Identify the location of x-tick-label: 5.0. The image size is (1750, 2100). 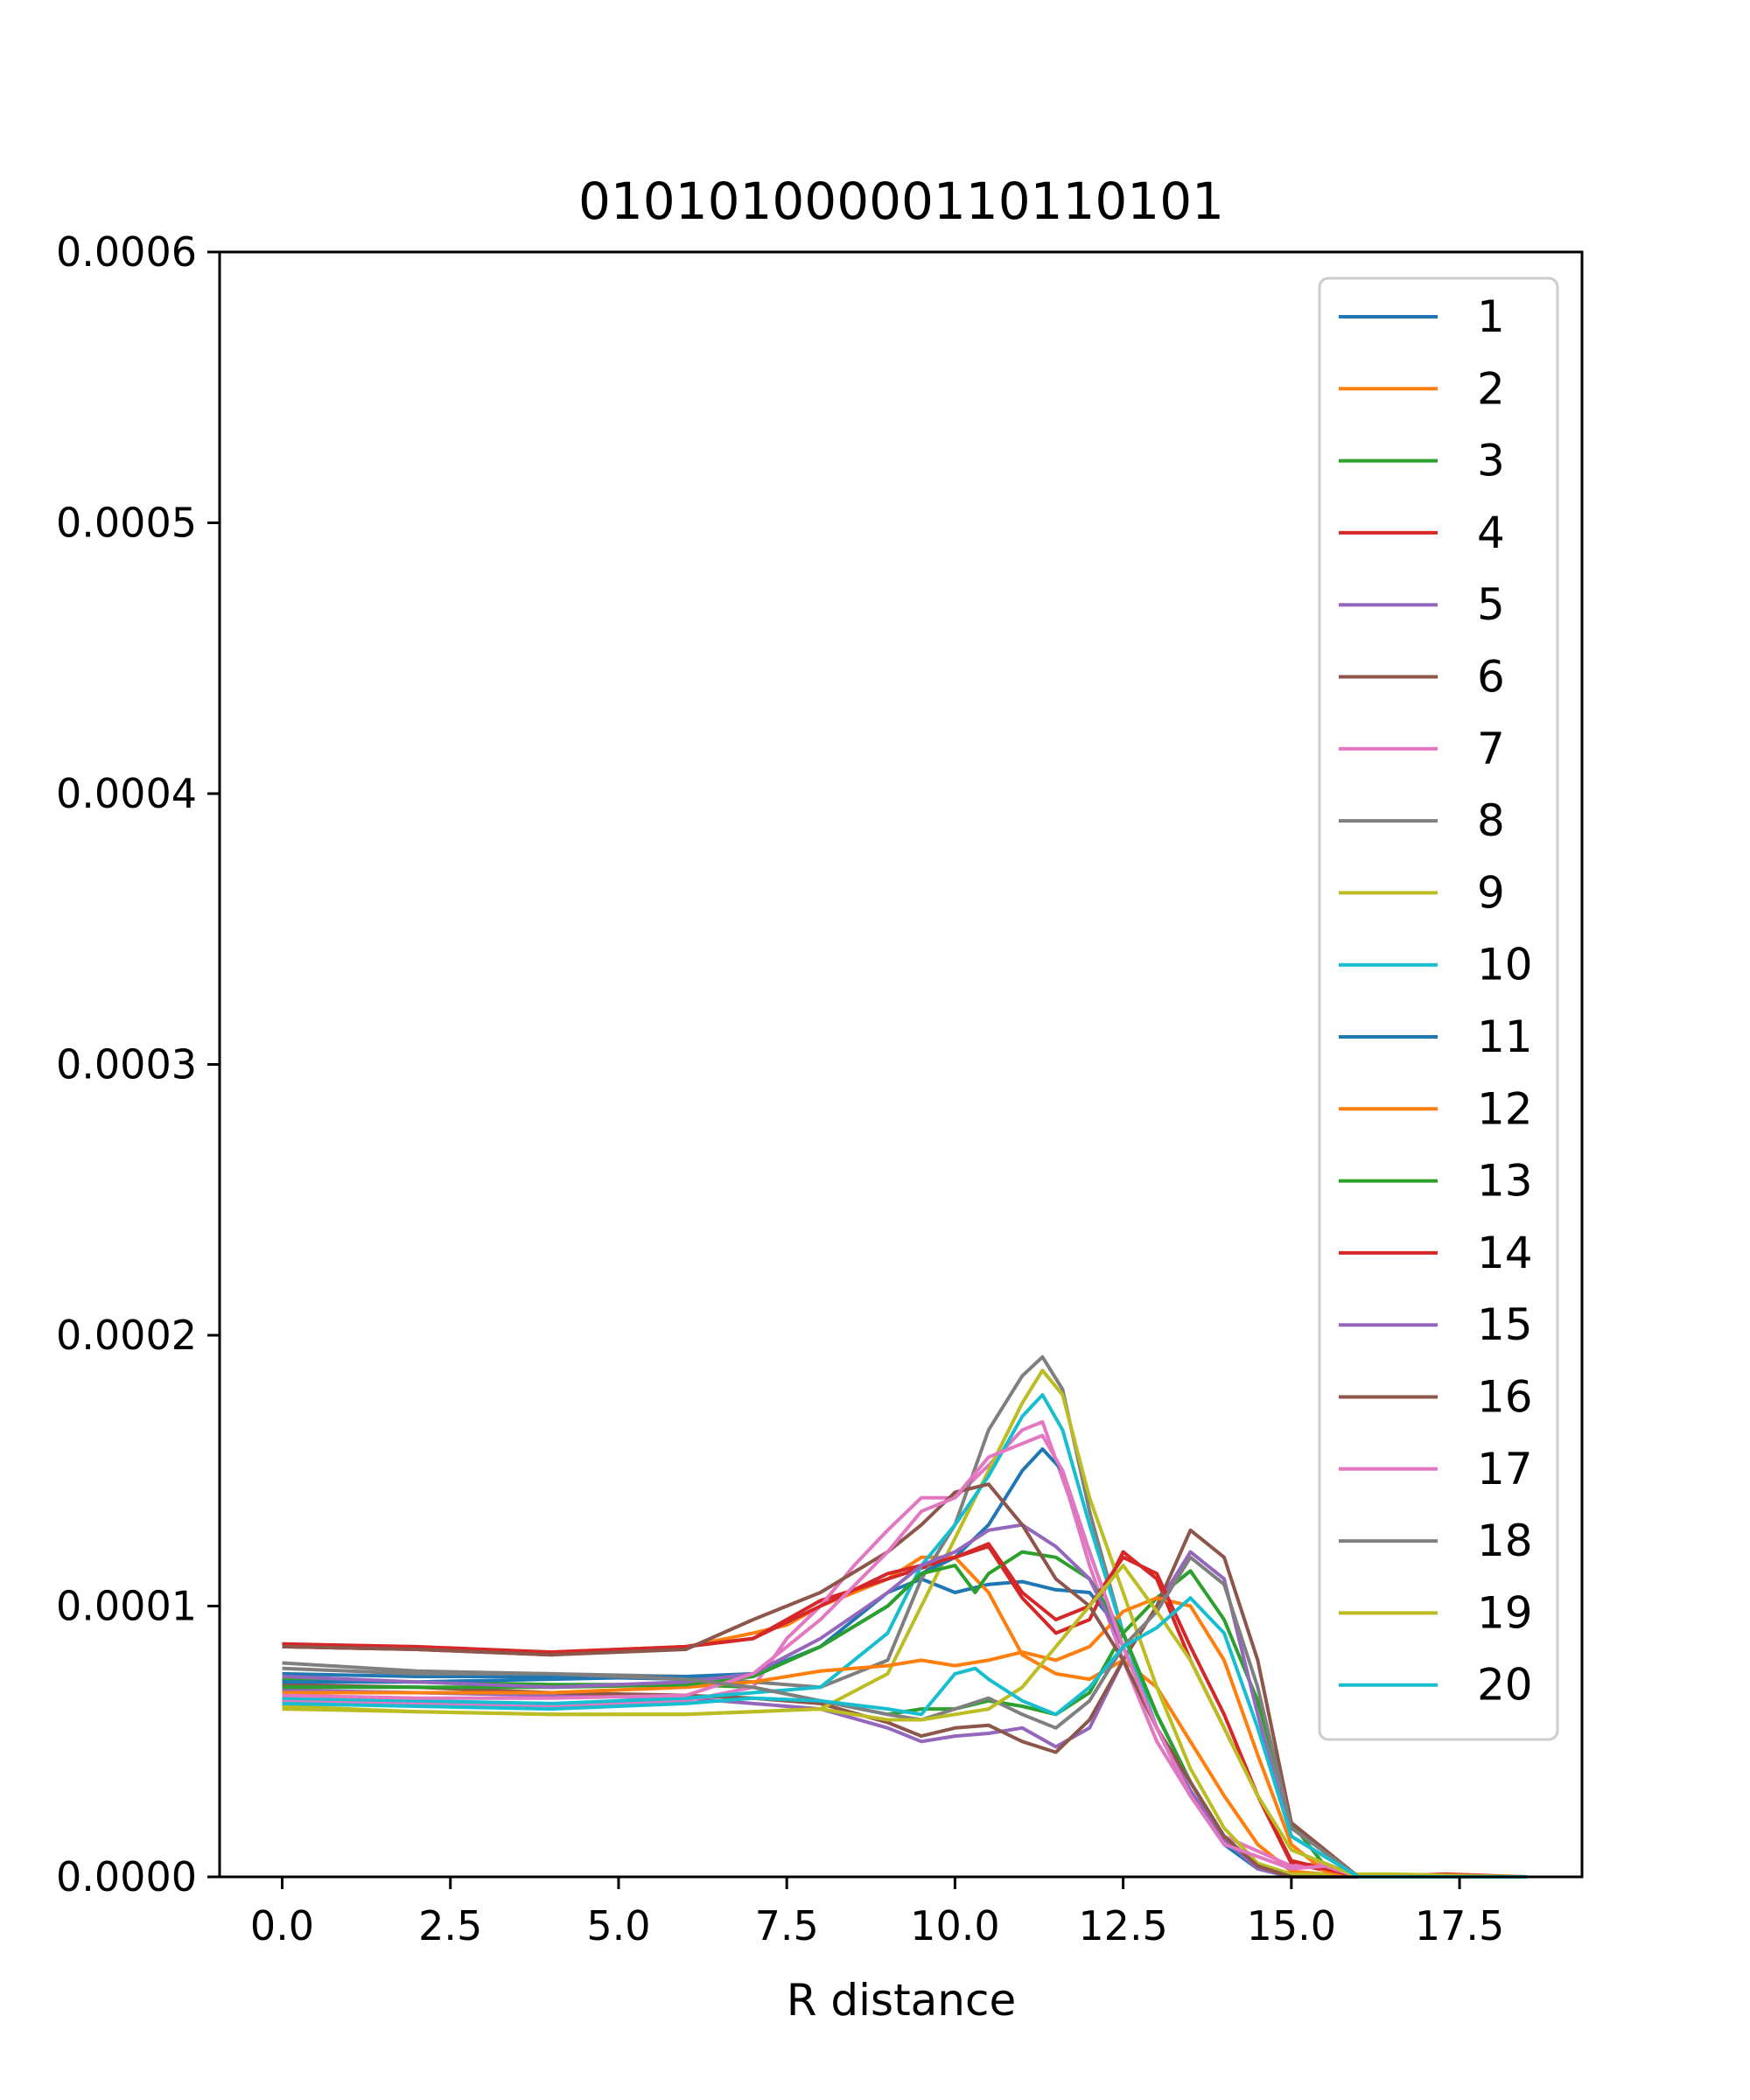
(618, 1926).